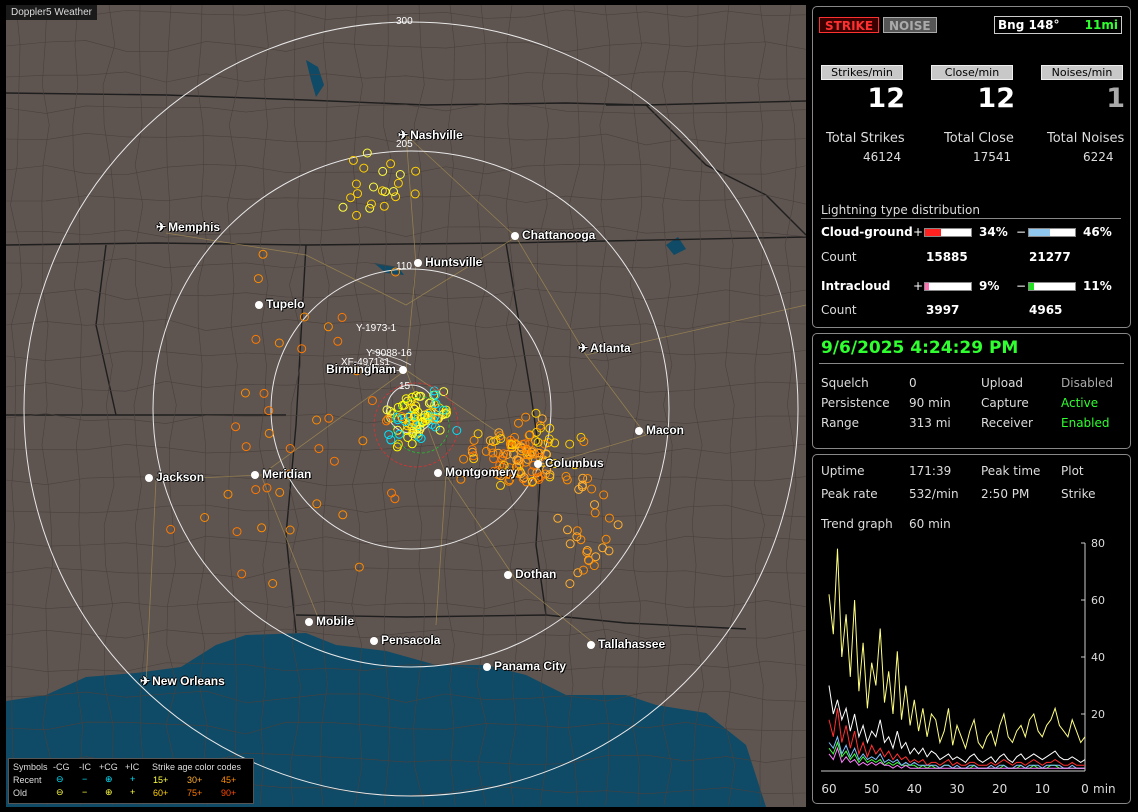  What do you see at coordinates (475, 472) in the screenshot?
I see `city-montgomery: Montgomery` at bounding box center [475, 472].